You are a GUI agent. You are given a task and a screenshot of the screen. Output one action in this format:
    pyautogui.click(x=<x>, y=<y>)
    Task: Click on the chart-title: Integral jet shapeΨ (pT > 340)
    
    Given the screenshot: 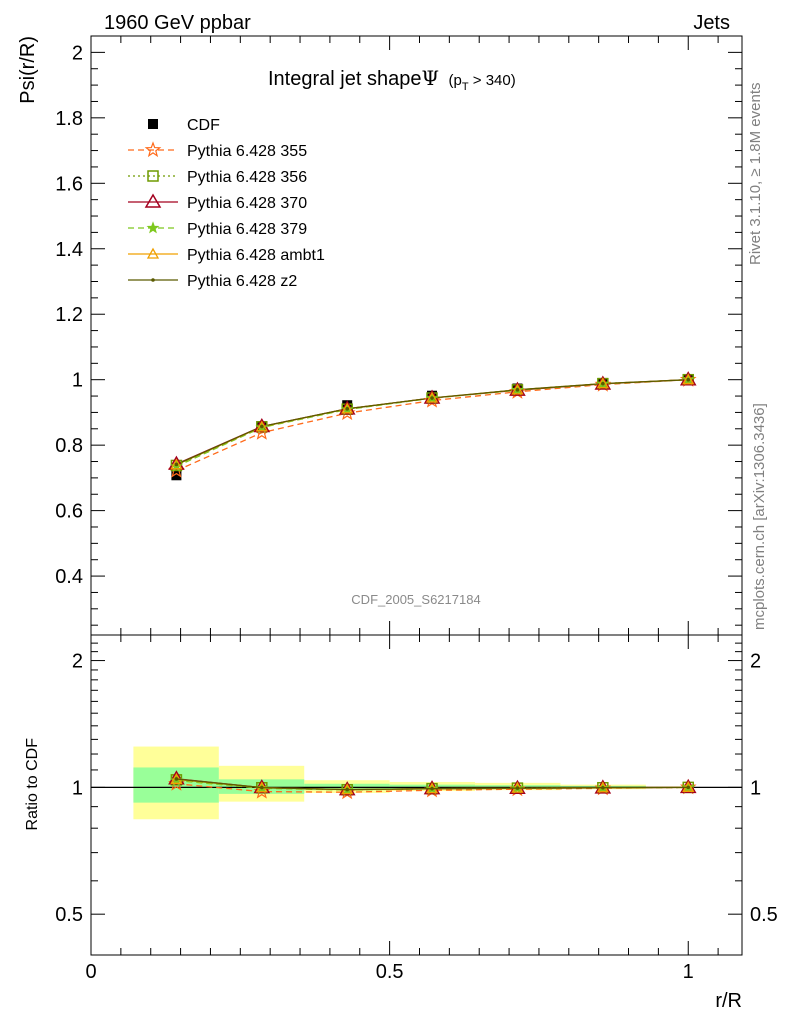 What is the action you would take?
    pyautogui.click(x=392, y=79)
    